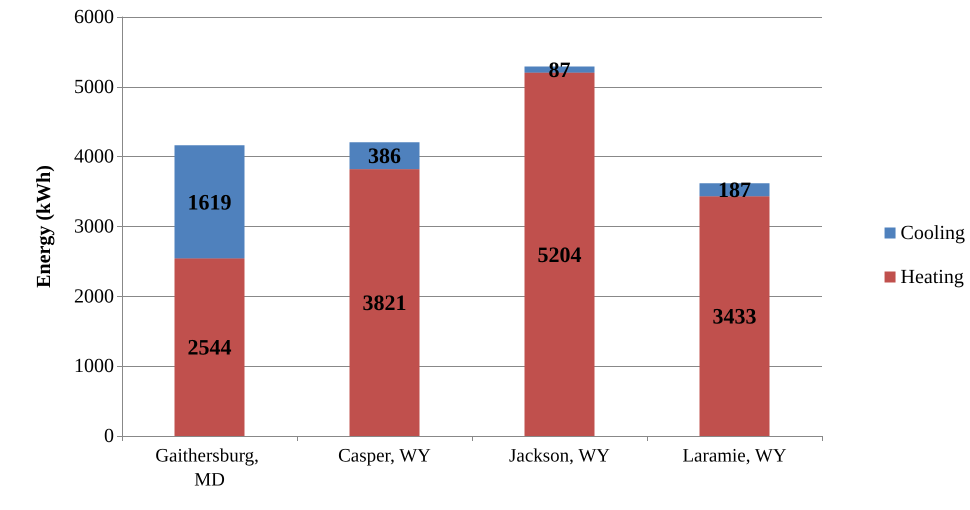 This screenshot has height=510, width=970. Describe the element at coordinates (932, 277) in the screenshot. I see `legend-label: Heating` at that location.